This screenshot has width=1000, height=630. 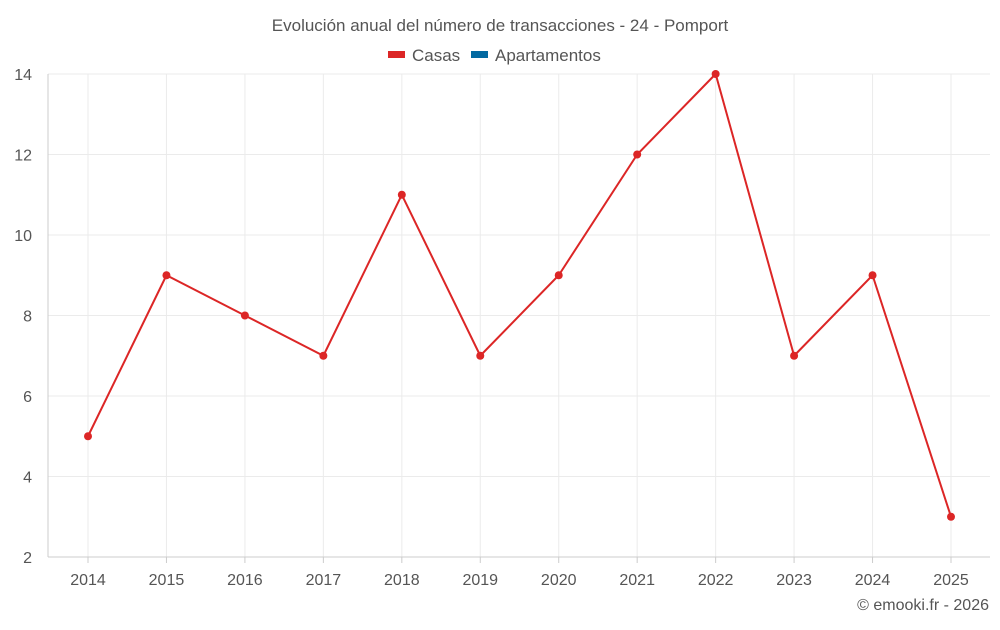 I want to click on x-tick-label: 2015, so click(x=167, y=580).